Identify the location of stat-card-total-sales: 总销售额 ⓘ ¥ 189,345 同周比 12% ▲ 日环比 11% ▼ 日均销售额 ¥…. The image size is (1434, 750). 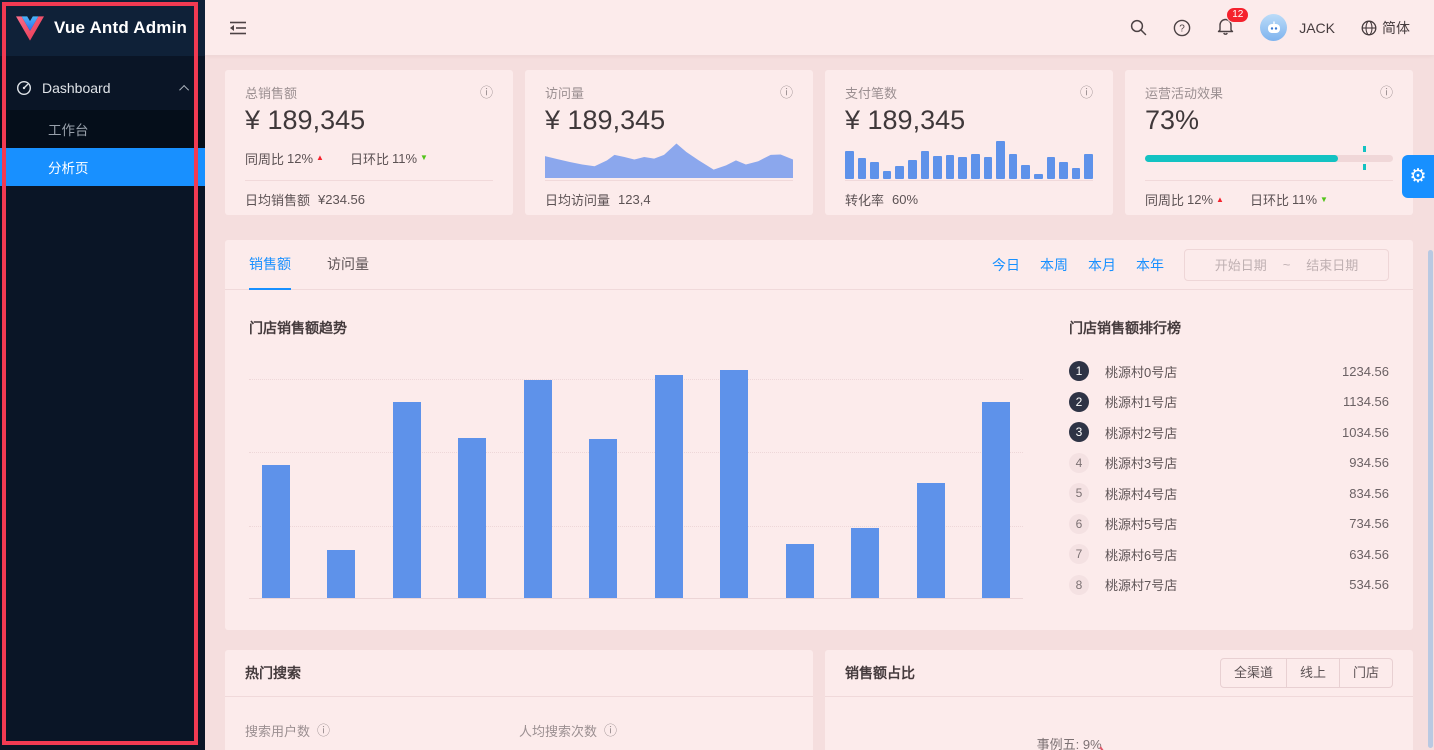
(369, 142).